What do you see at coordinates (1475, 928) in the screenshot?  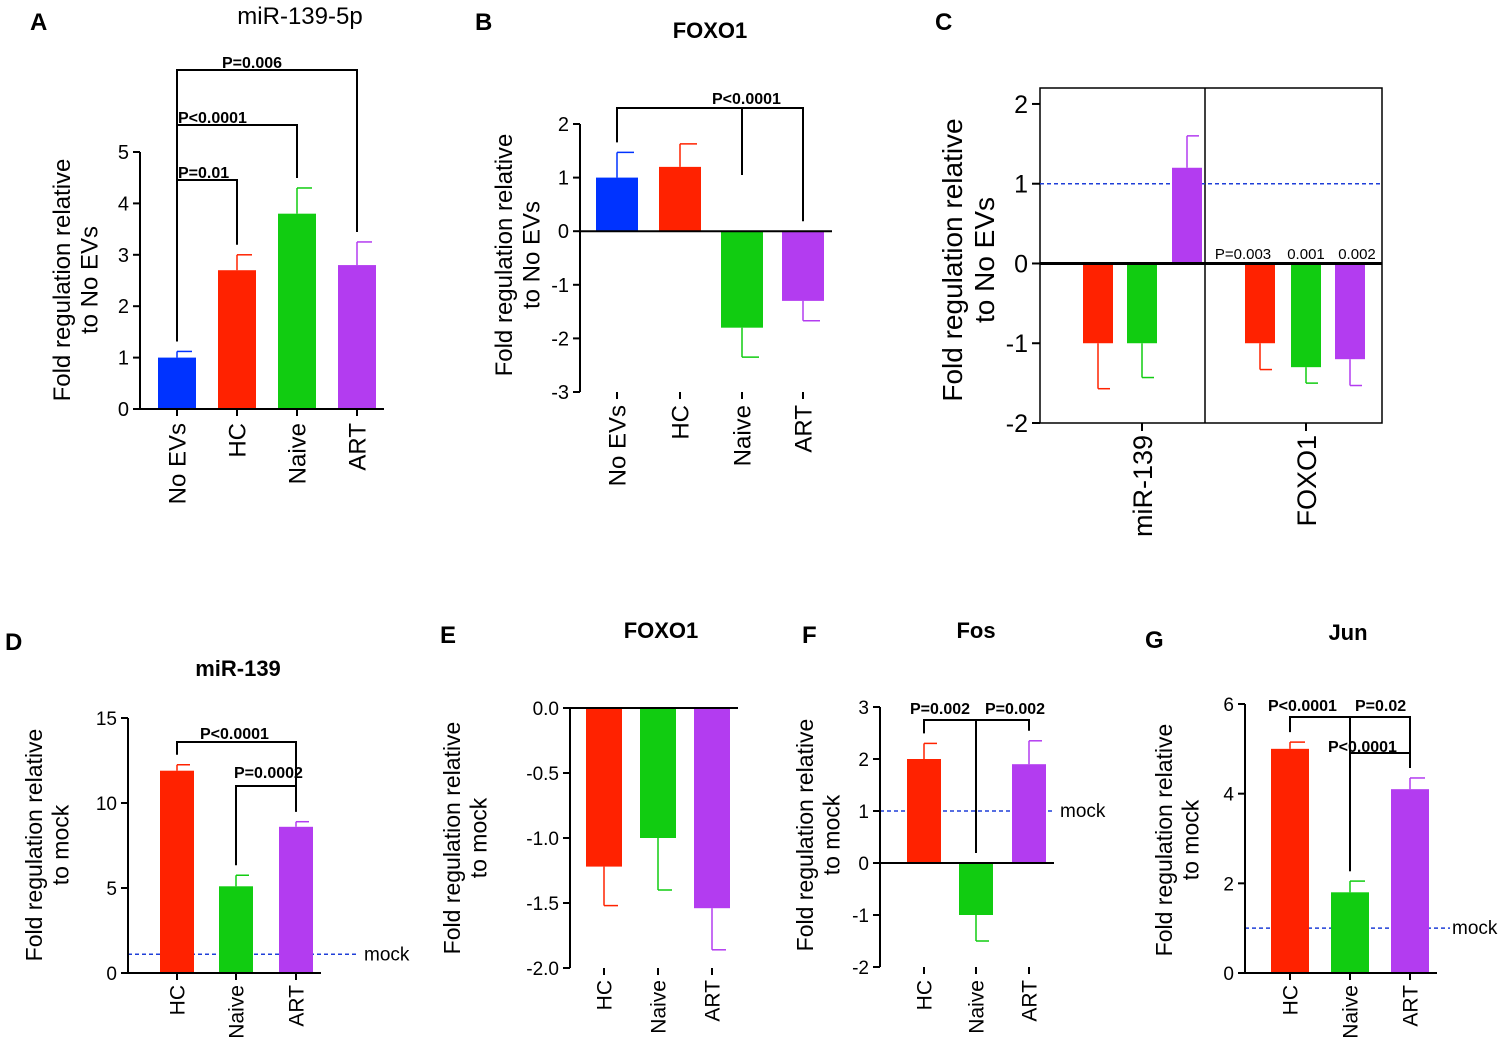 I see `mock-label: mock` at bounding box center [1475, 928].